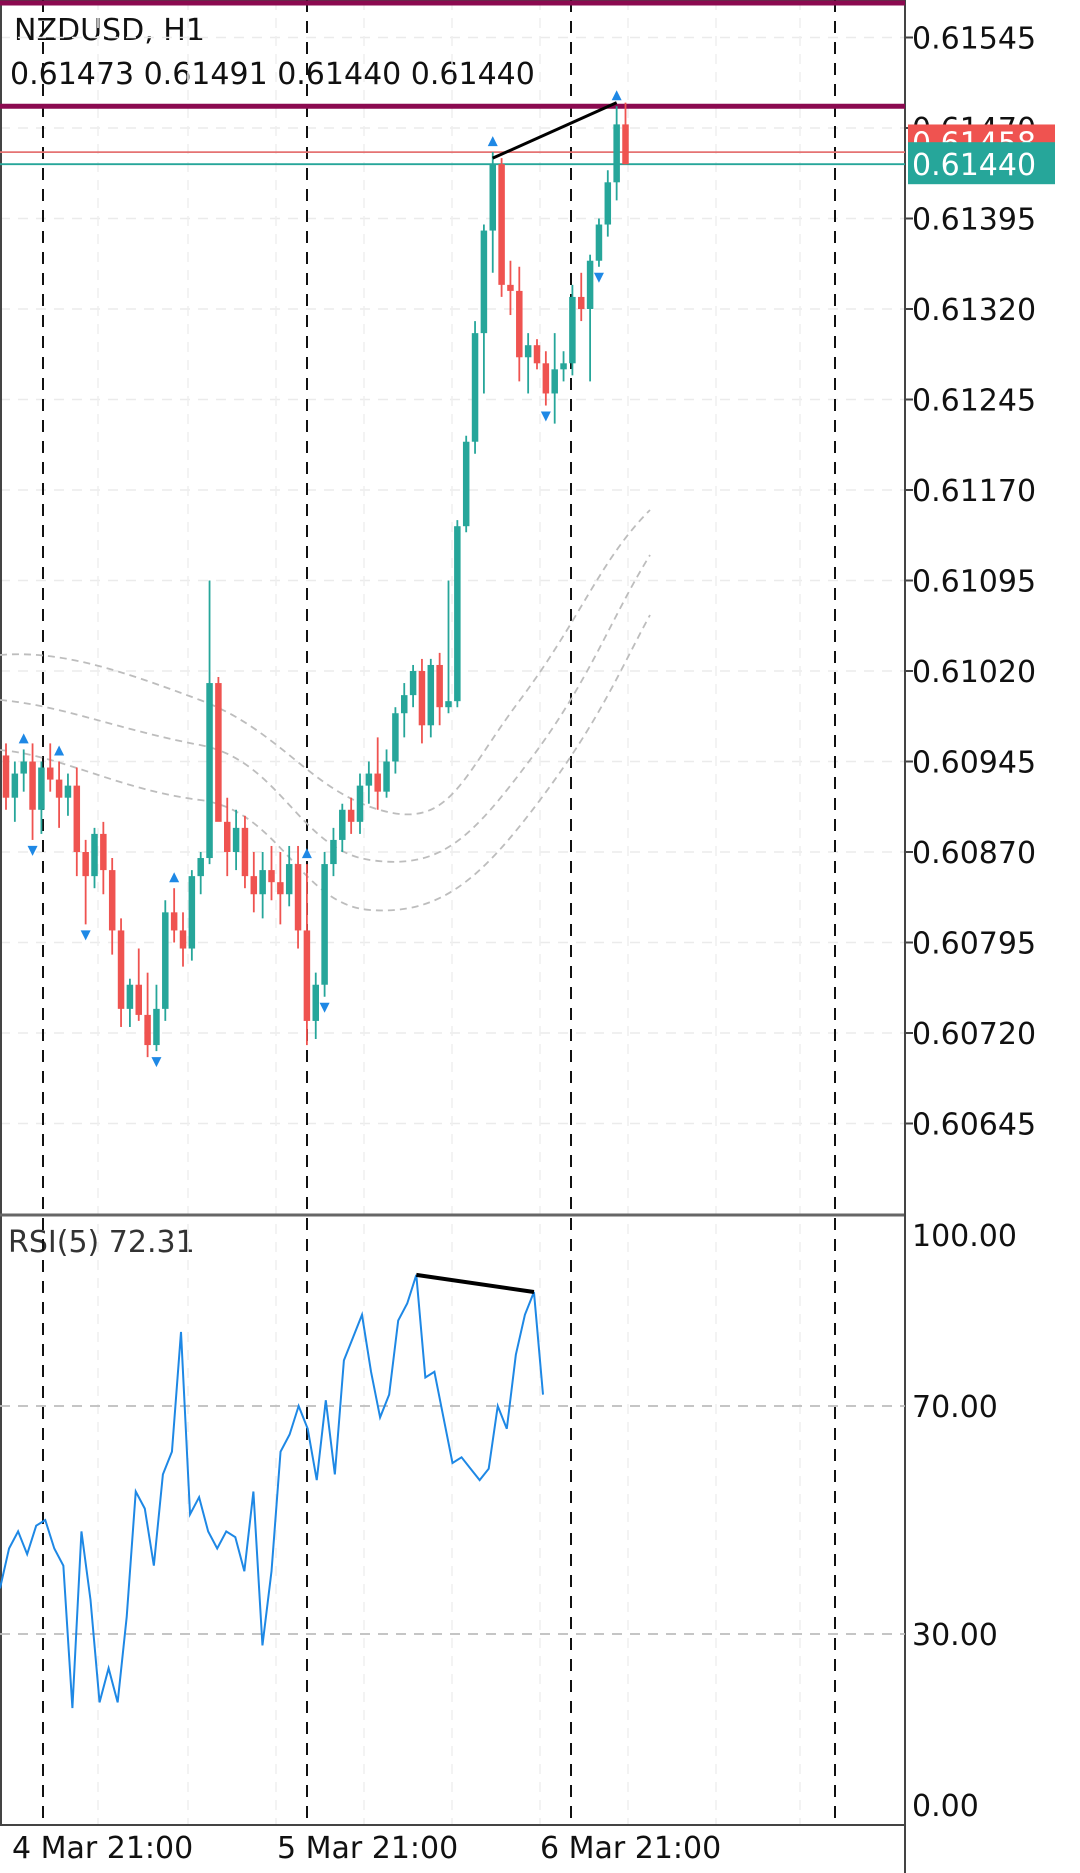 This screenshot has width=1080, height=1873. What do you see at coordinates (974, 582) in the screenshot?
I see `price-tick-label: 0.61095` at bounding box center [974, 582].